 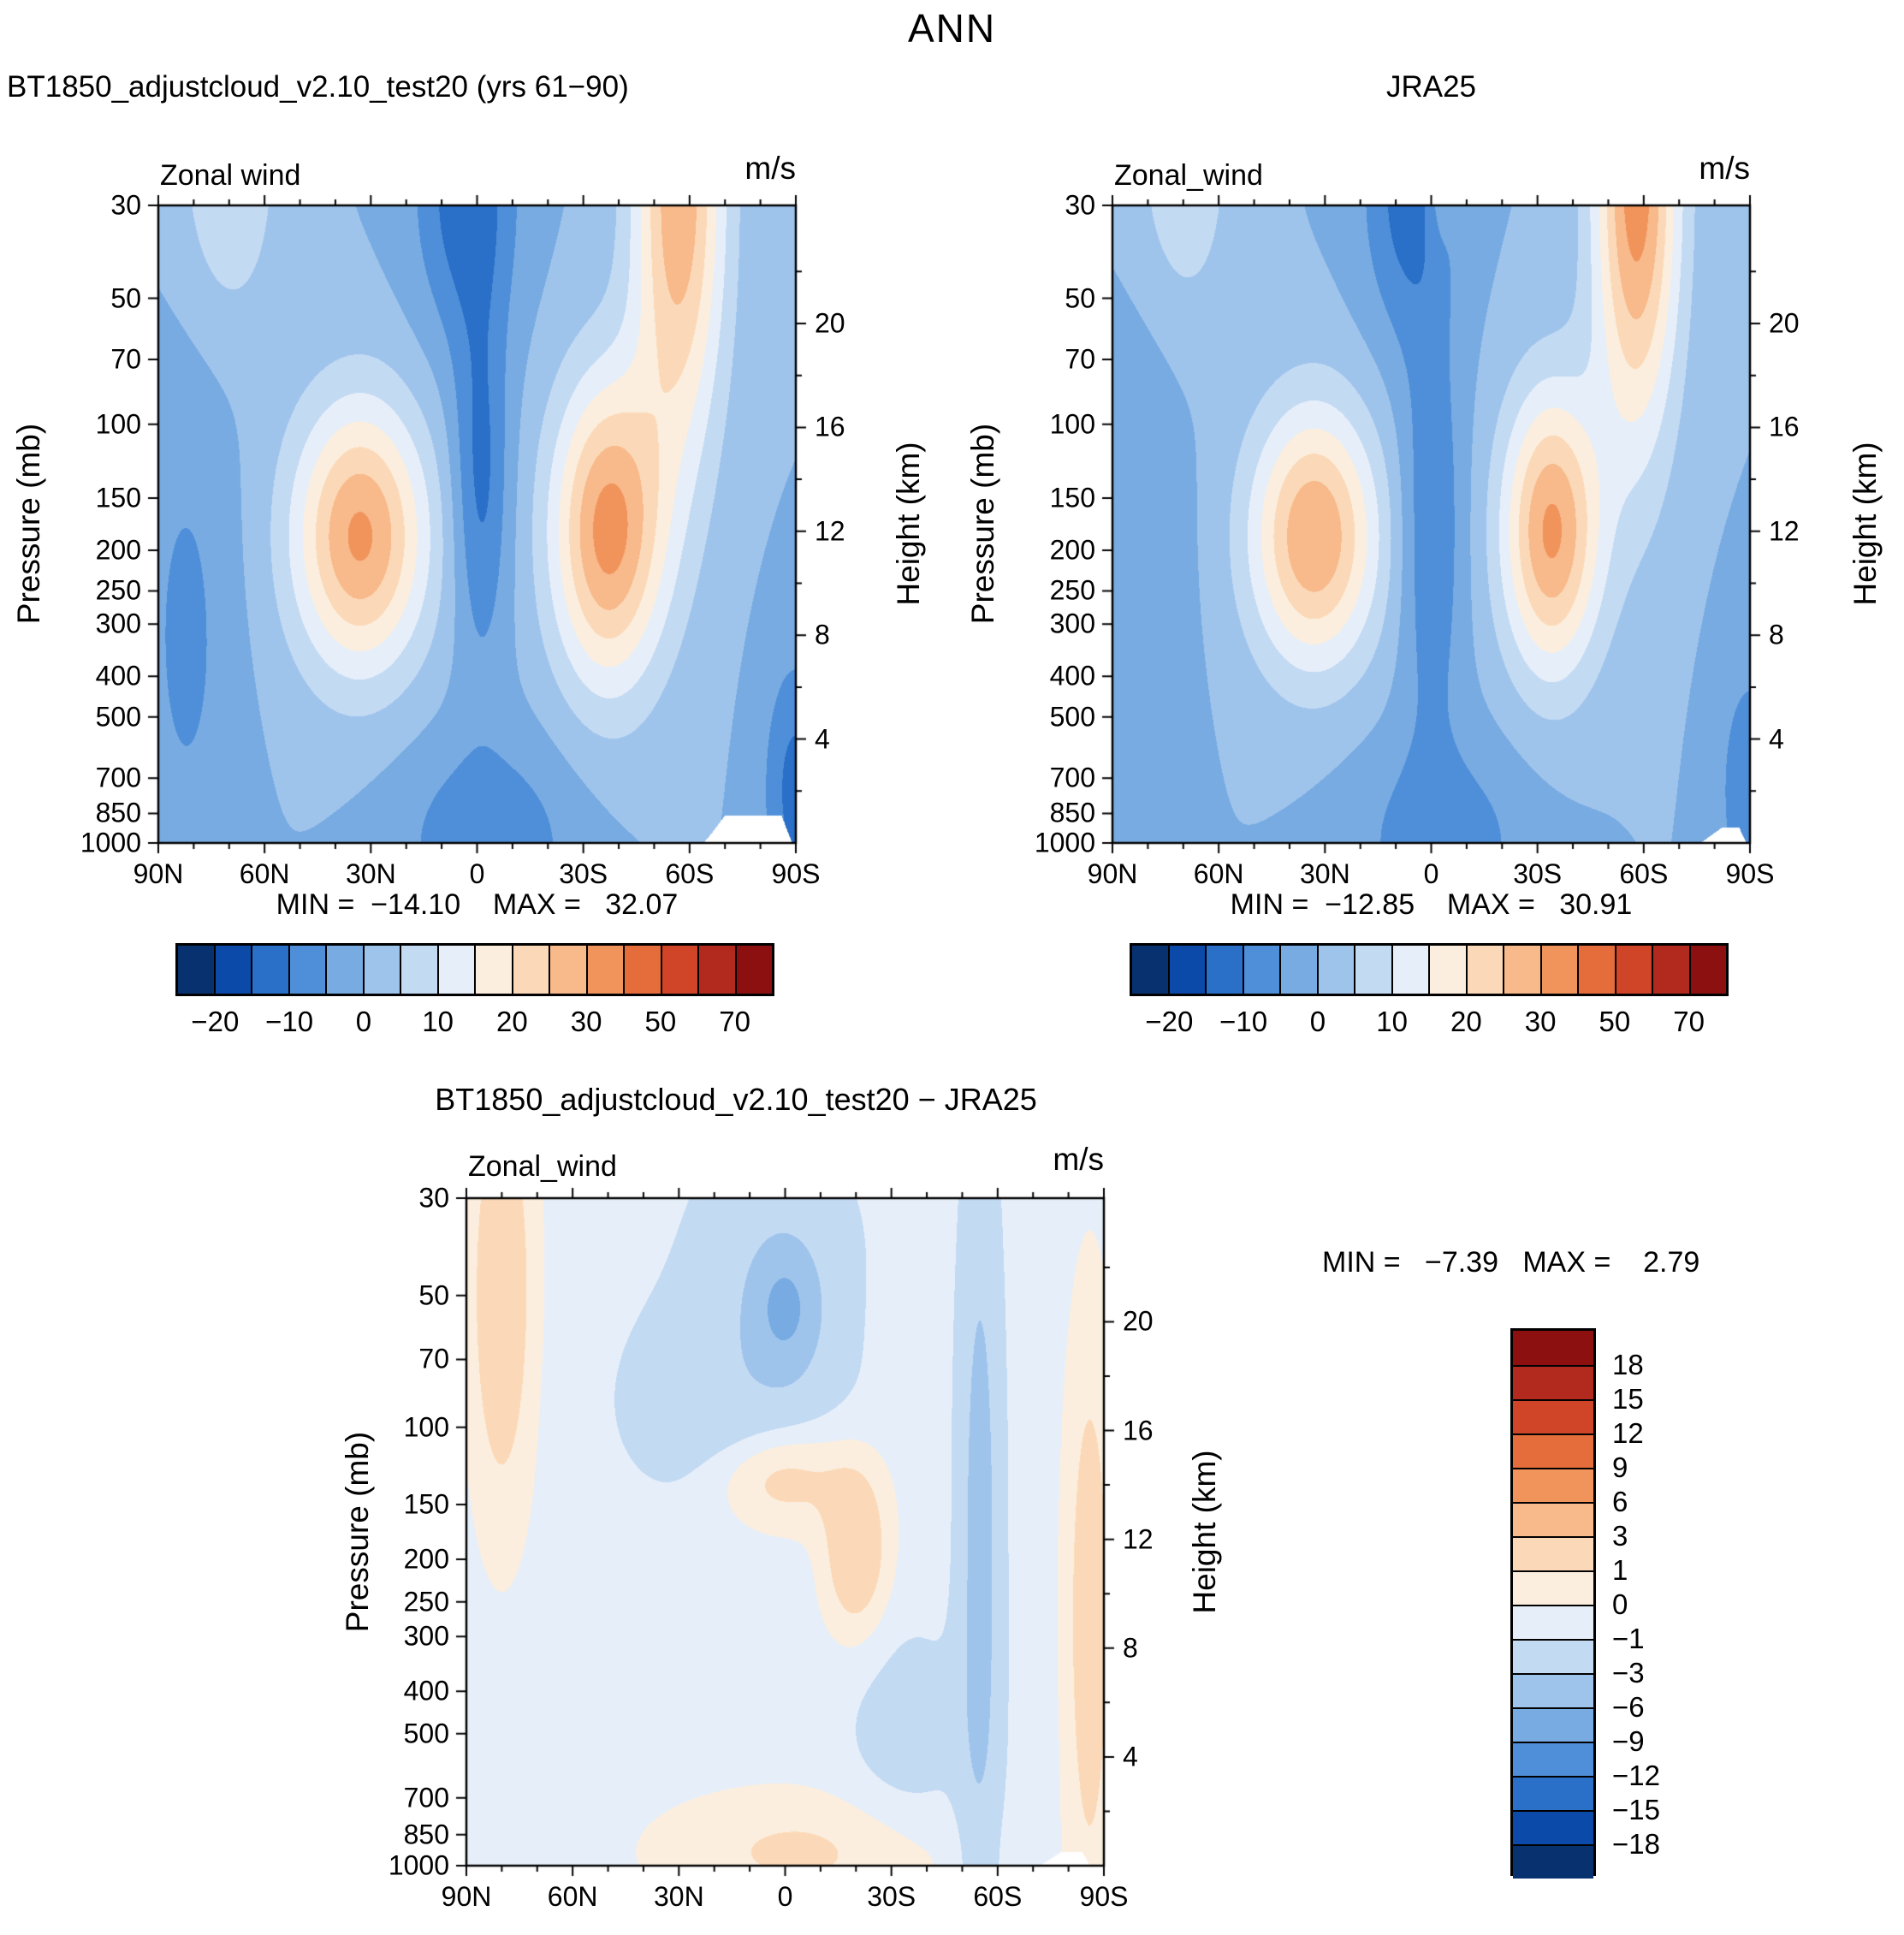 What do you see at coordinates (370, 873) in the screenshot?
I see `latitude-tick-label: 30N` at bounding box center [370, 873].